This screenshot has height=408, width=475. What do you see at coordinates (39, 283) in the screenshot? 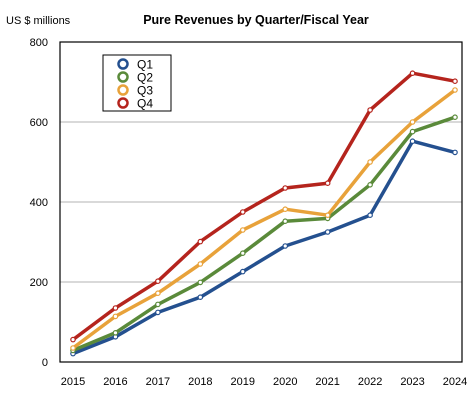
I see `y-tick-label: 200` at bounding box center [39, 283].